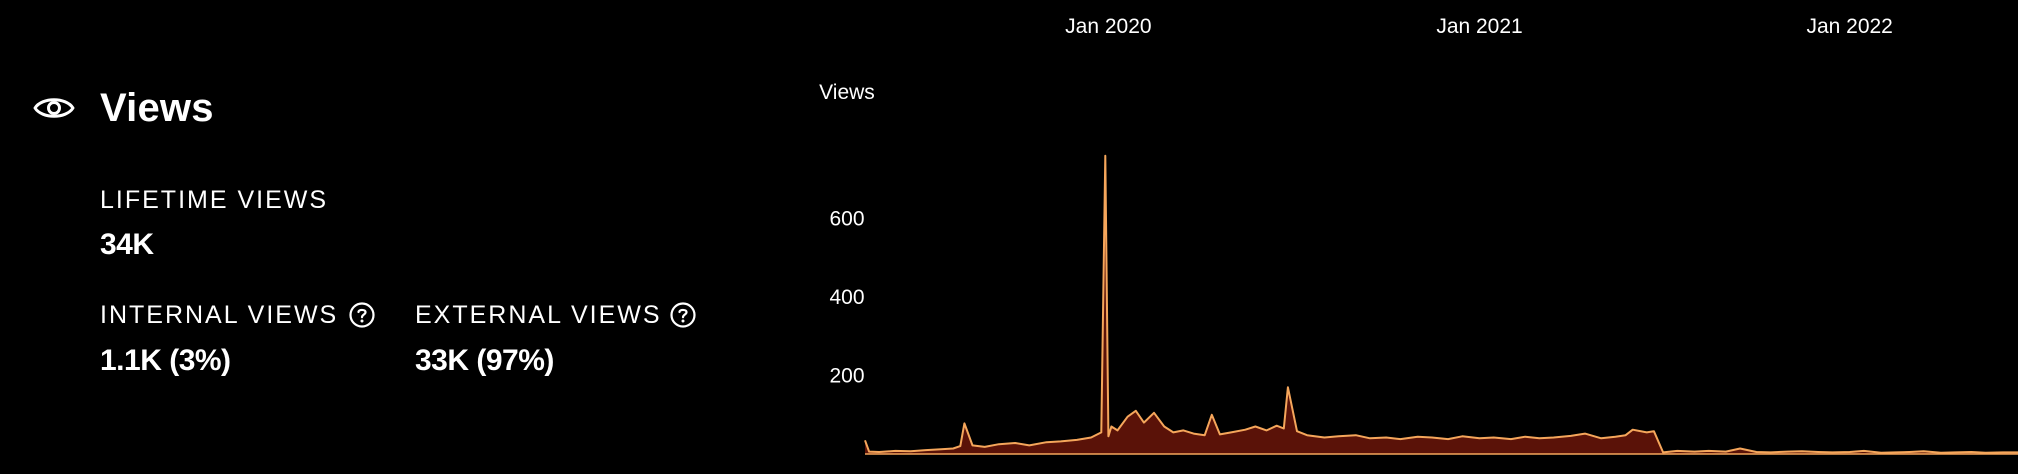 The image size is (2018, 474). Describe the element at coordinates (846, 376) in the screenshot. I see `y-tick-label: 200` at that location.